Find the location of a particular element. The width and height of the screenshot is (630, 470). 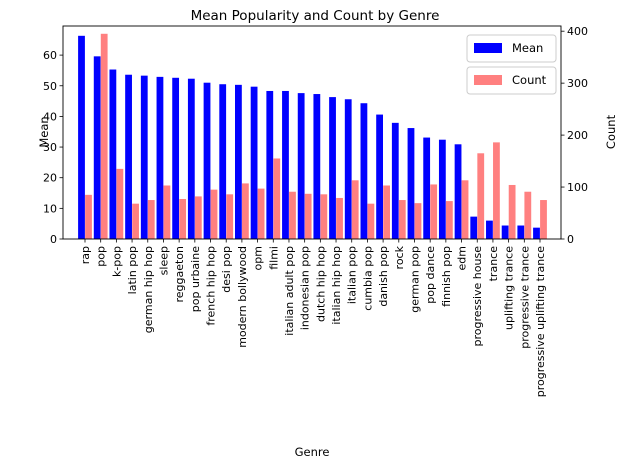

legend-count-label: Count is located at coordinates (529, 80).